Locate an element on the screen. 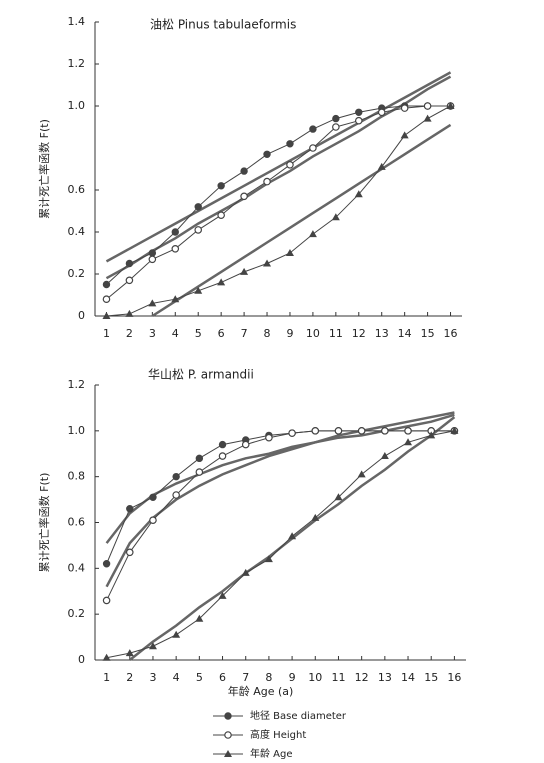 The image size is (544, 763). y-tick-label: 1.2 is located at coordinates (77, 63).